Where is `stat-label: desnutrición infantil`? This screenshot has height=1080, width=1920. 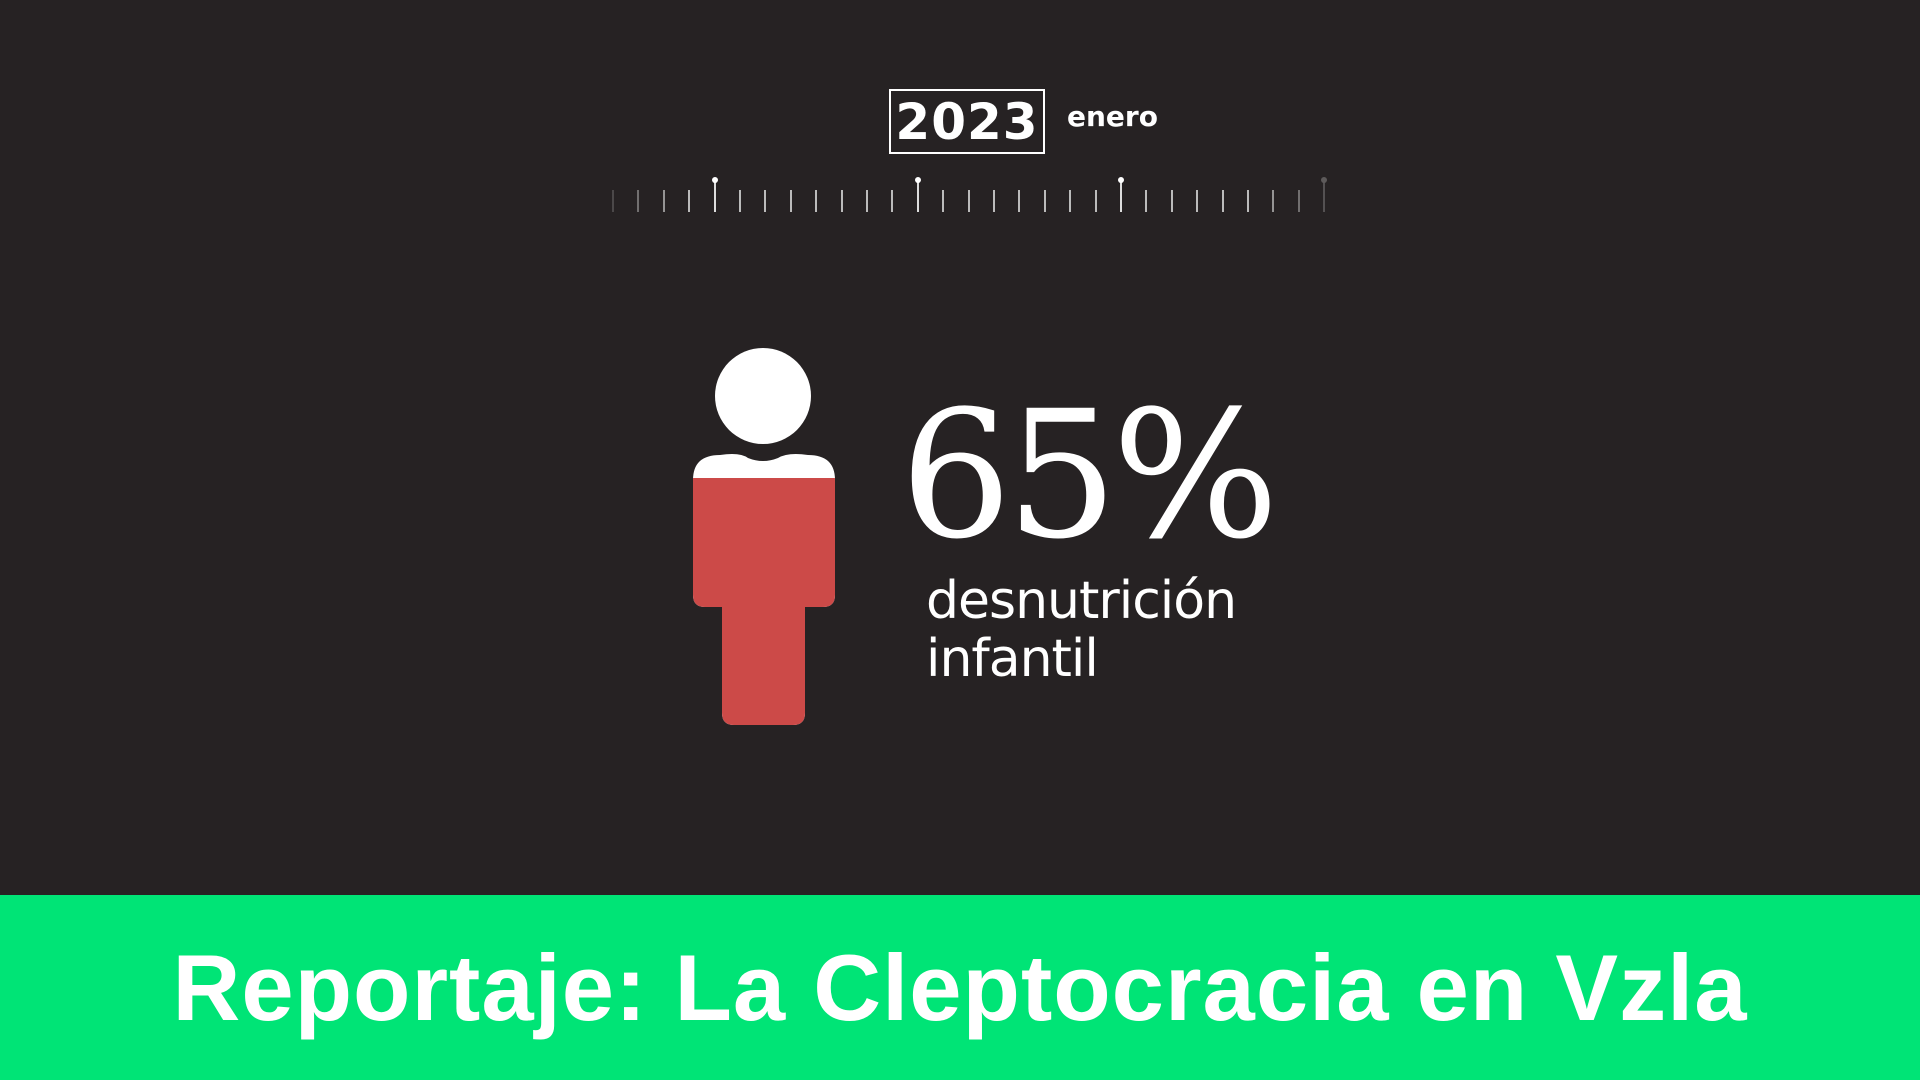 stat-label: desnutrición infantil is located at coordinates (1081, 630).